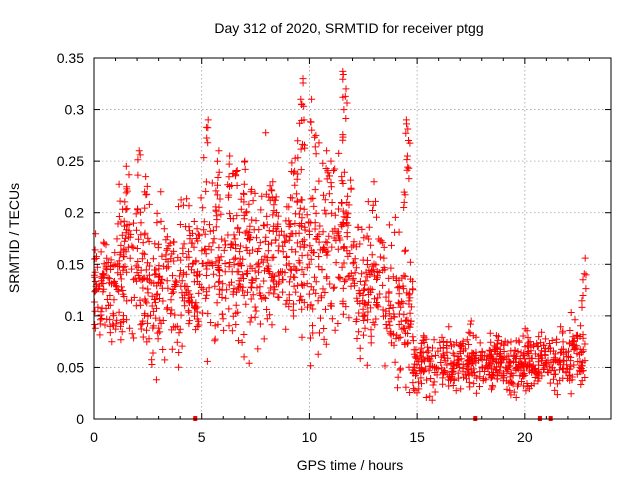  I want to click on x-tick-label: 5, so click(202, 437).